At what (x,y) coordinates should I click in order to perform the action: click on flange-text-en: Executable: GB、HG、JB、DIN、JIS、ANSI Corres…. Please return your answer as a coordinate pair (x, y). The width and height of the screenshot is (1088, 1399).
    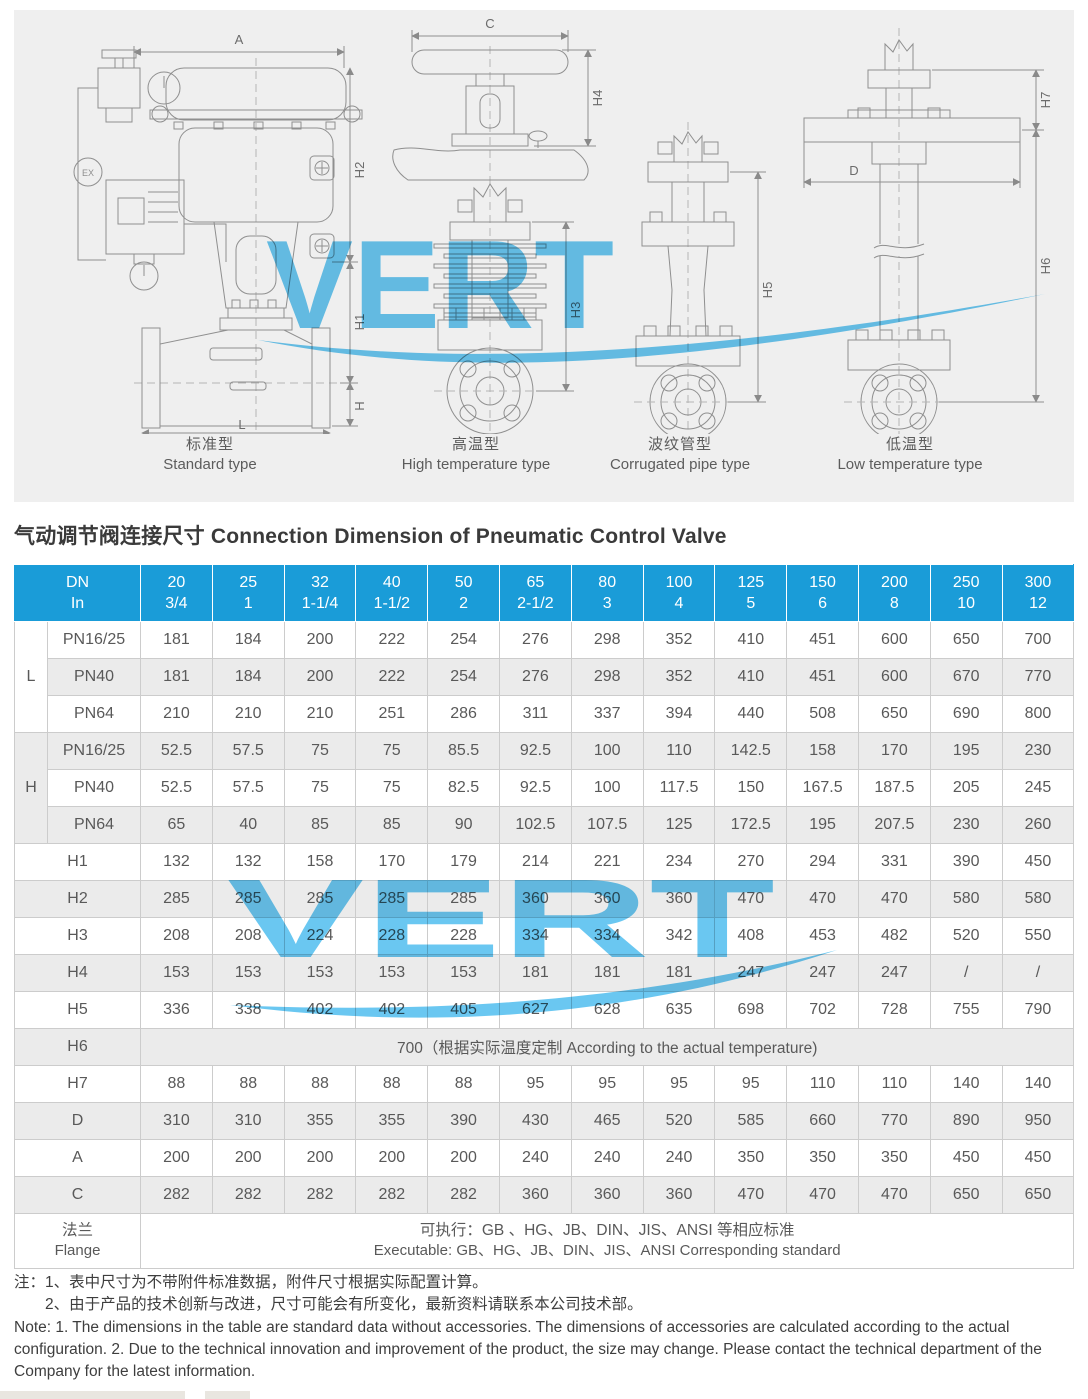
    Looking at the image, I should click on (607, 1250).